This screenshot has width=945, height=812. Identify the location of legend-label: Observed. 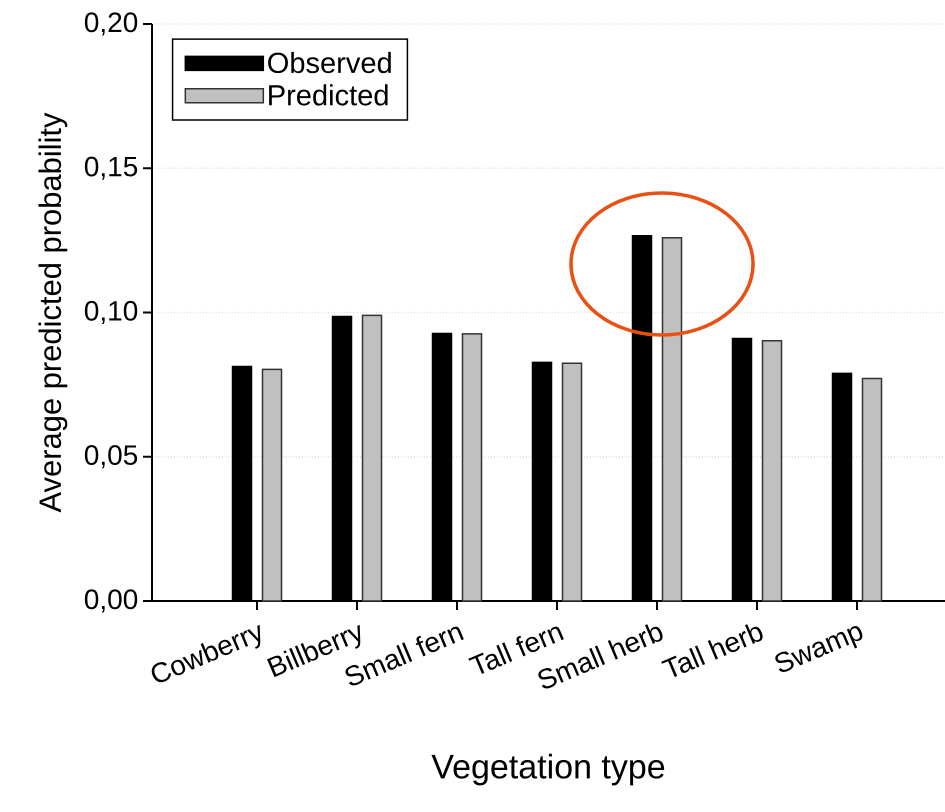
(329, 63).